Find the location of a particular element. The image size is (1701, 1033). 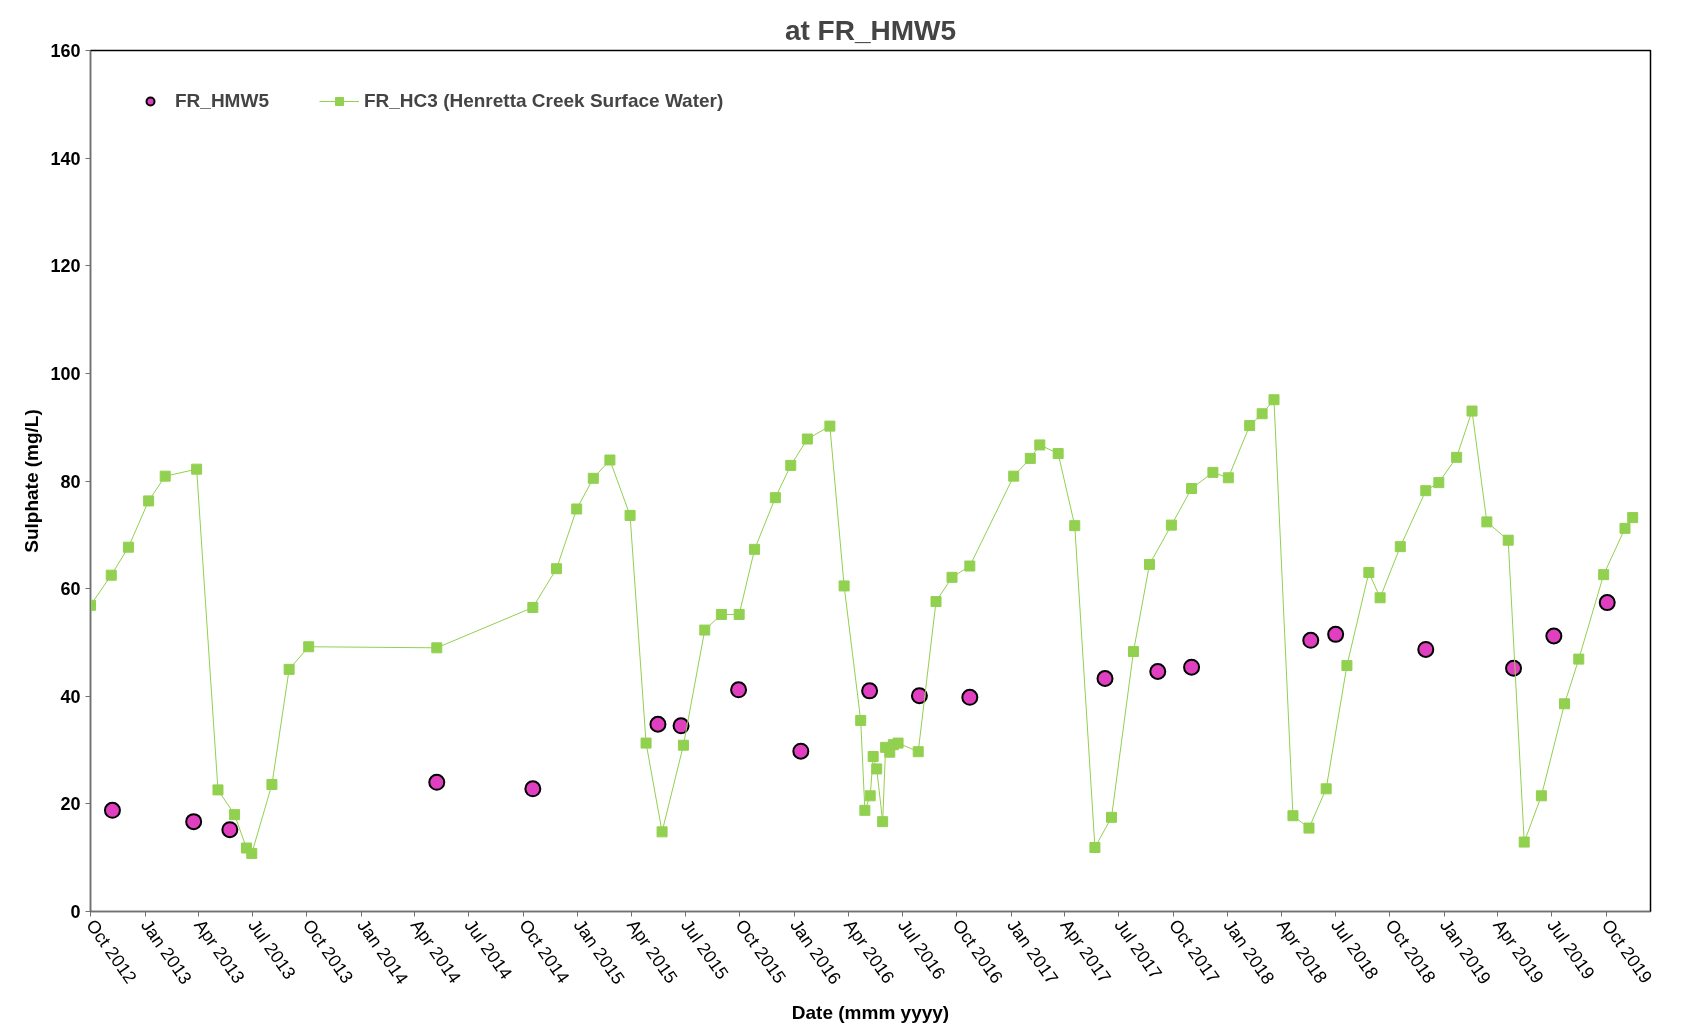

legend-label: FR_HMW5 is located at coordinates (222, 101).